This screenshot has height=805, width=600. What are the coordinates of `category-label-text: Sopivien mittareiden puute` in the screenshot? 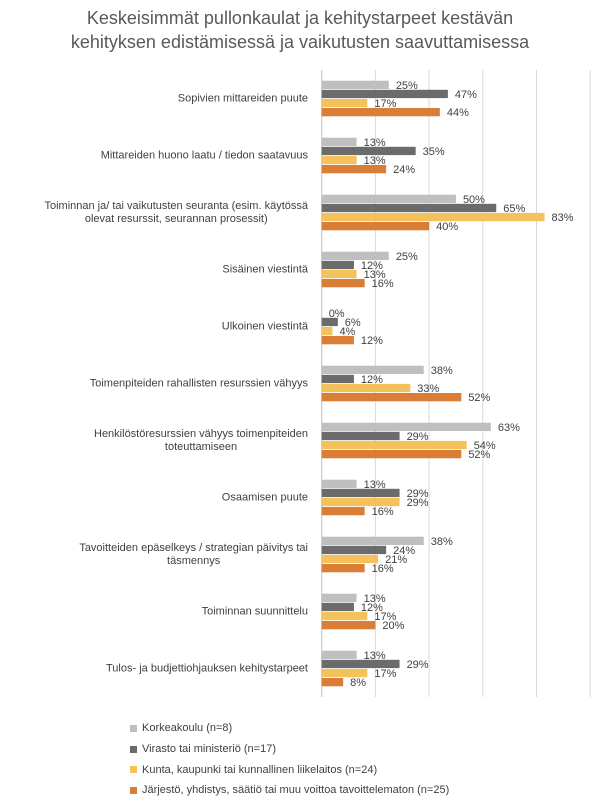 It's located at (243, 98).